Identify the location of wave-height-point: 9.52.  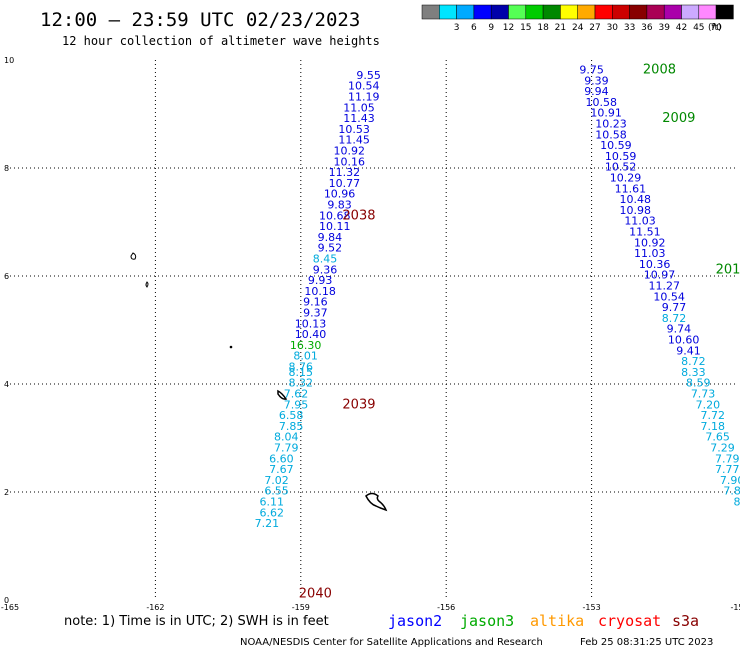
(330, 248).